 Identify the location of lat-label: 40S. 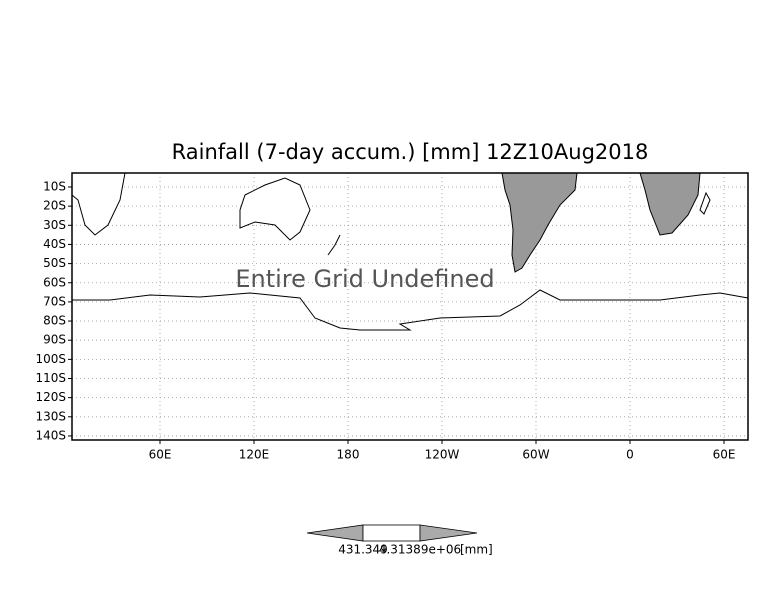
(54, 244).